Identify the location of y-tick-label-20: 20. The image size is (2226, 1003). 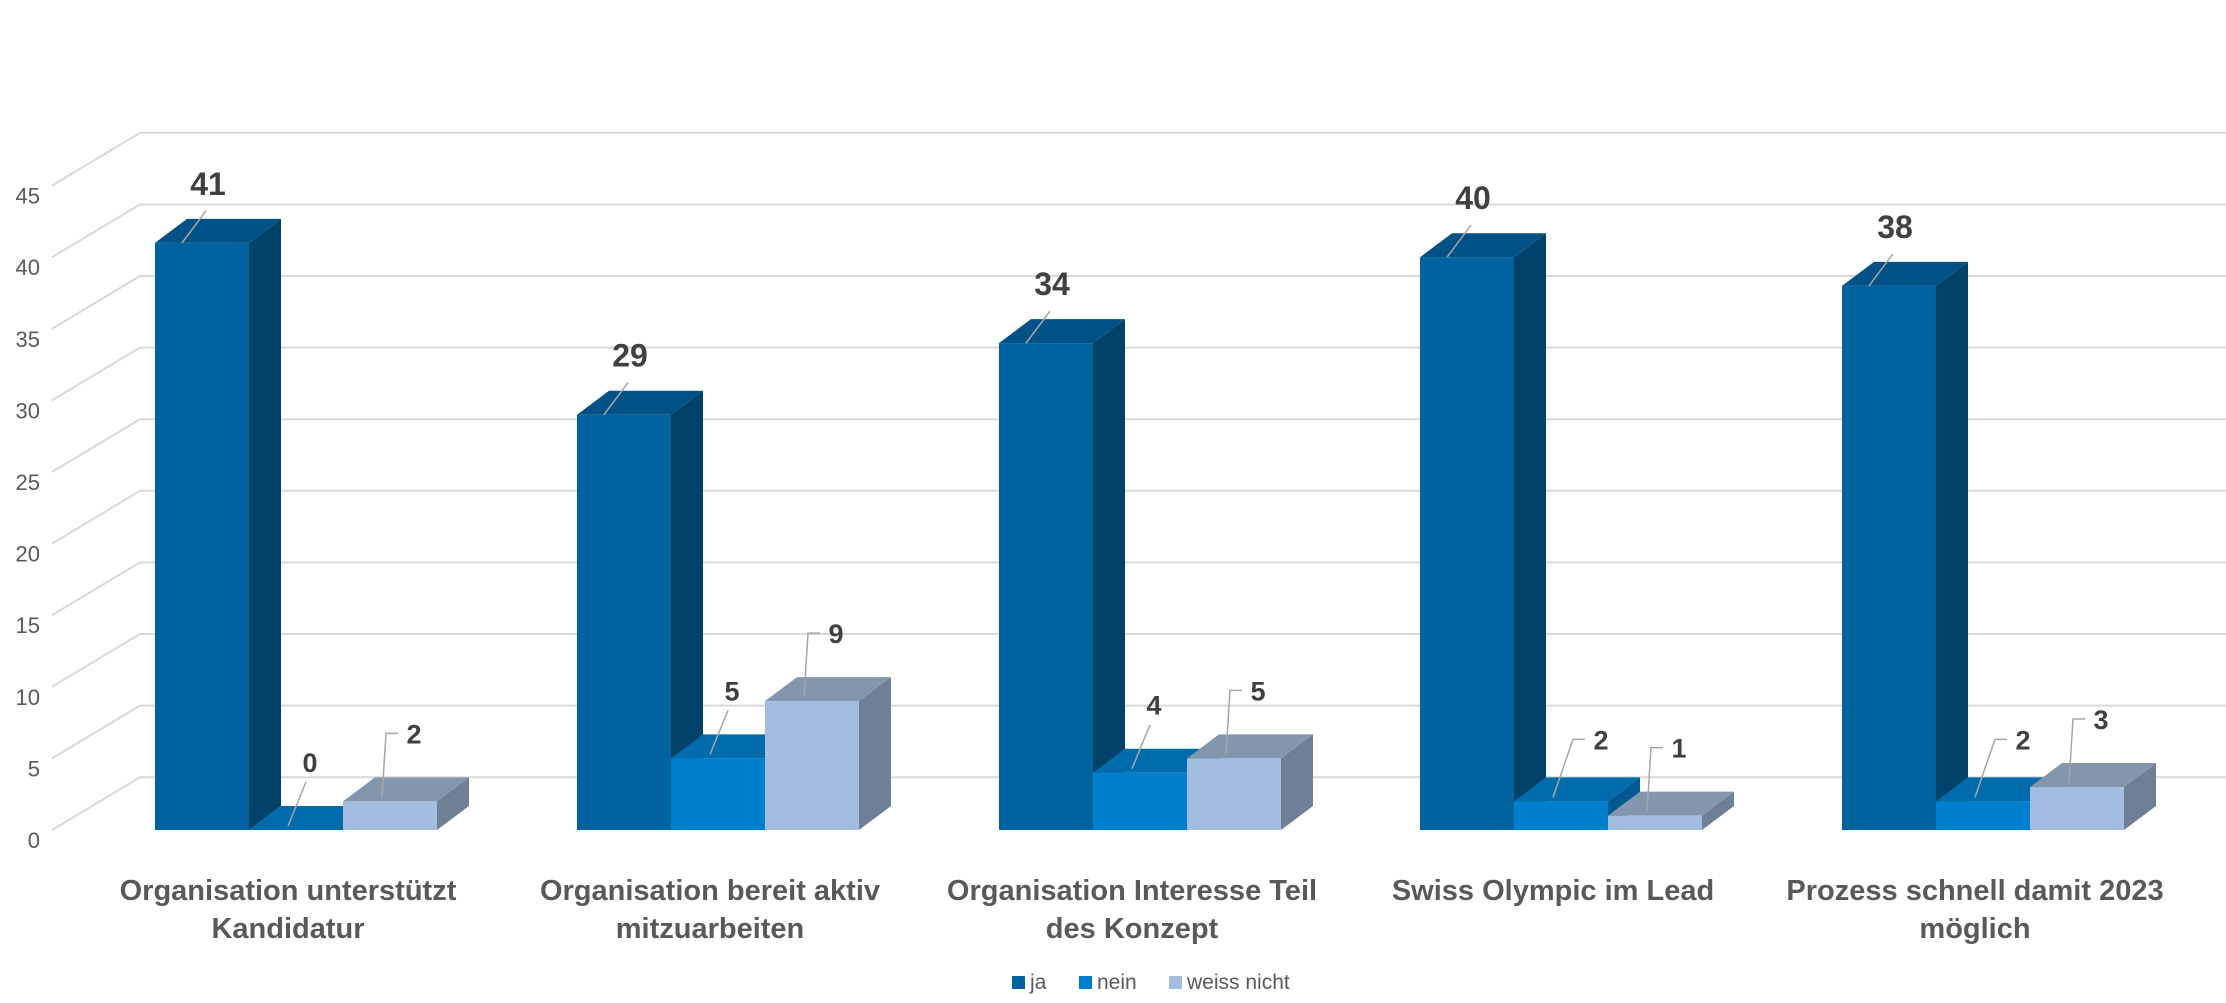
(28, 554).